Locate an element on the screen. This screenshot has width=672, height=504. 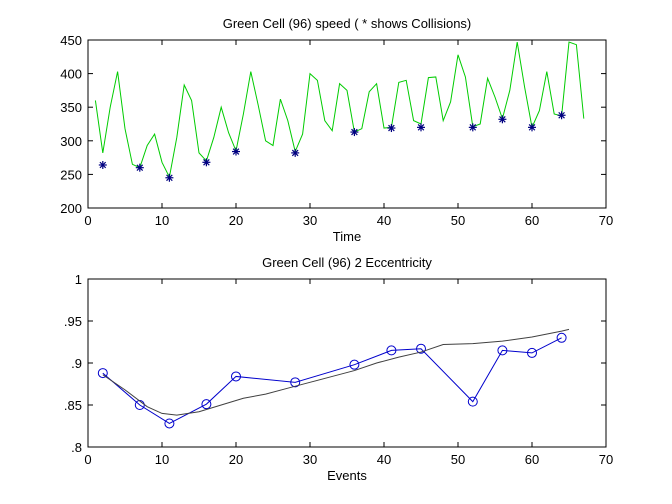
speed-x-tick-label: 50 is located at coordinates (458, 220).